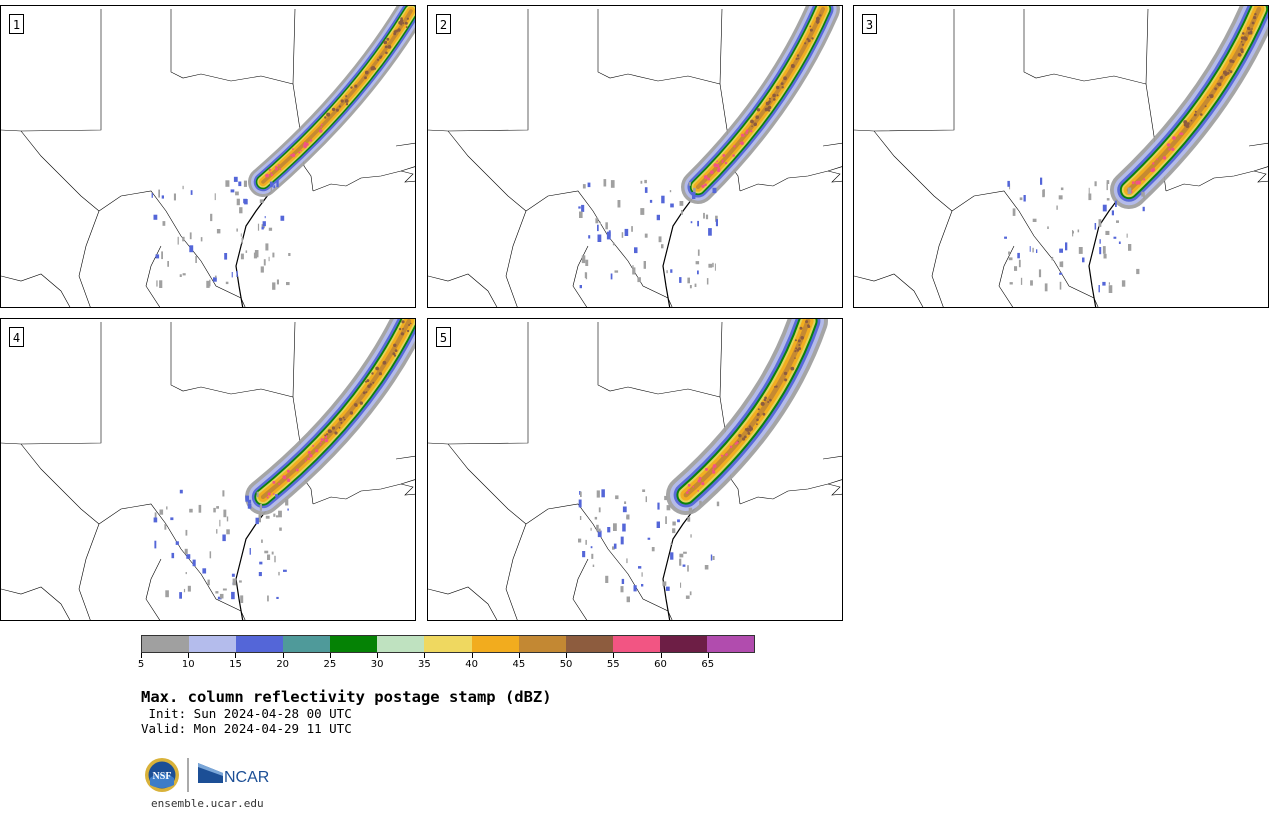  I want to click on colorbar-tick-label: 40, so click(471, 664).